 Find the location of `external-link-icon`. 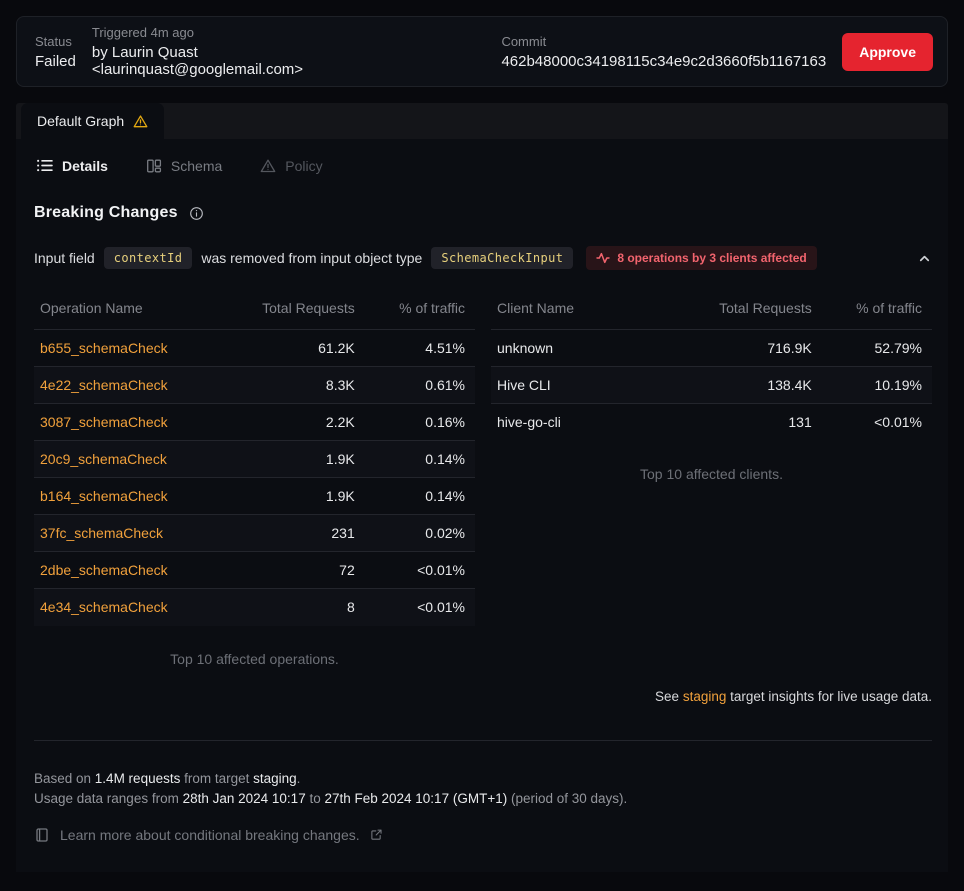

external-link-icon is located at coordinates (376, 834).